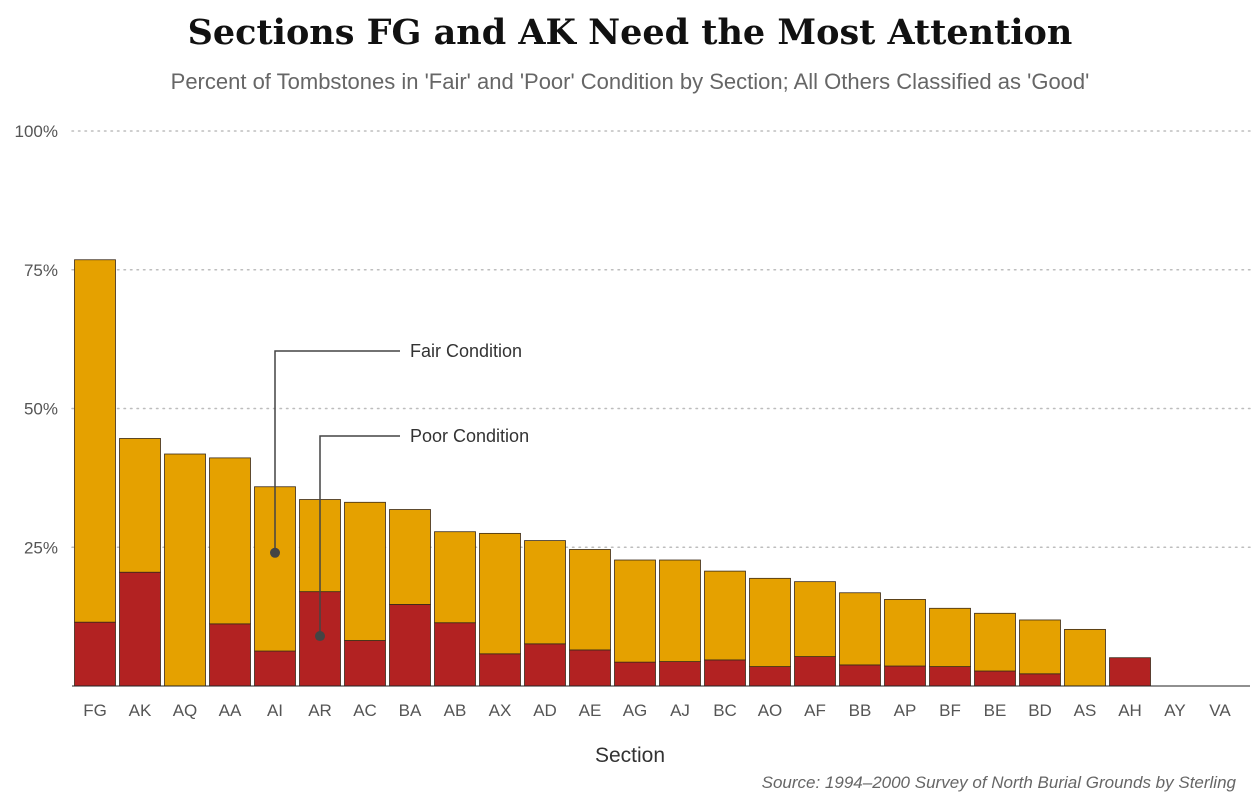  Describe the element at coordinates (500, 670) in the screenshot. I see `bar-poor-ax` at that location.